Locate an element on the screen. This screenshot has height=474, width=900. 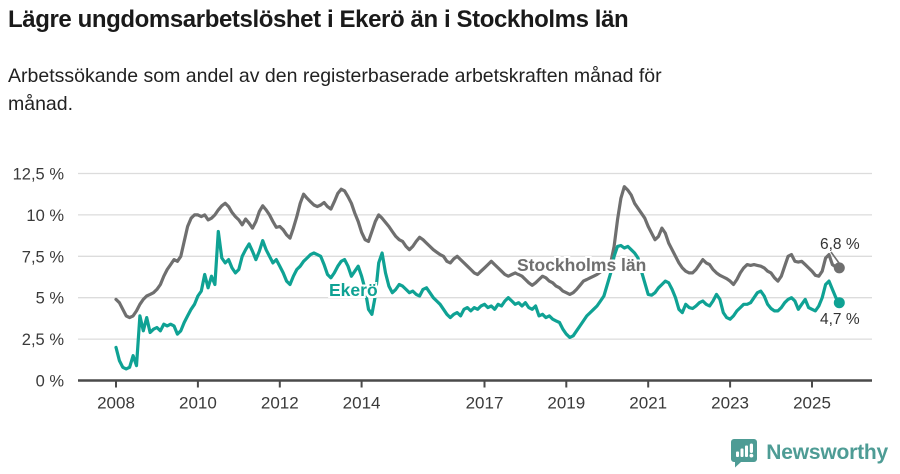
x-tick-label: 2023 is located at coordinates (730, 403).